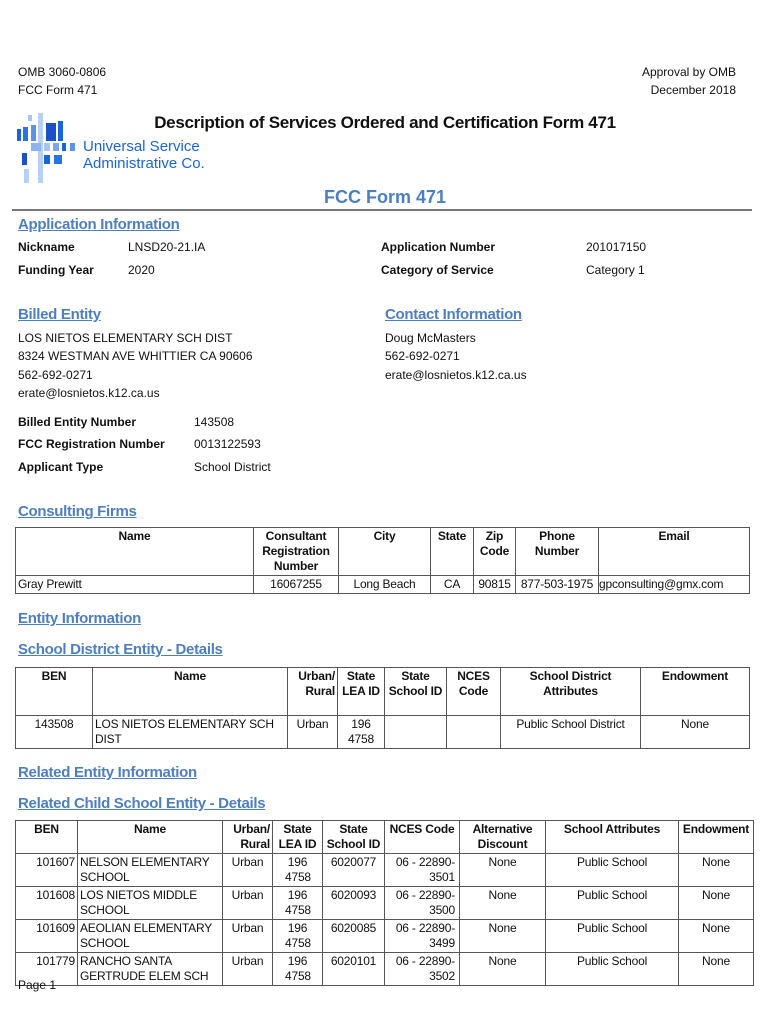 This screenshot has width=770, height=1024. What do you see at coordinates (695, 691) in the screenshot?
I see `column-header: Endowment` at bounding box center [695, 691].